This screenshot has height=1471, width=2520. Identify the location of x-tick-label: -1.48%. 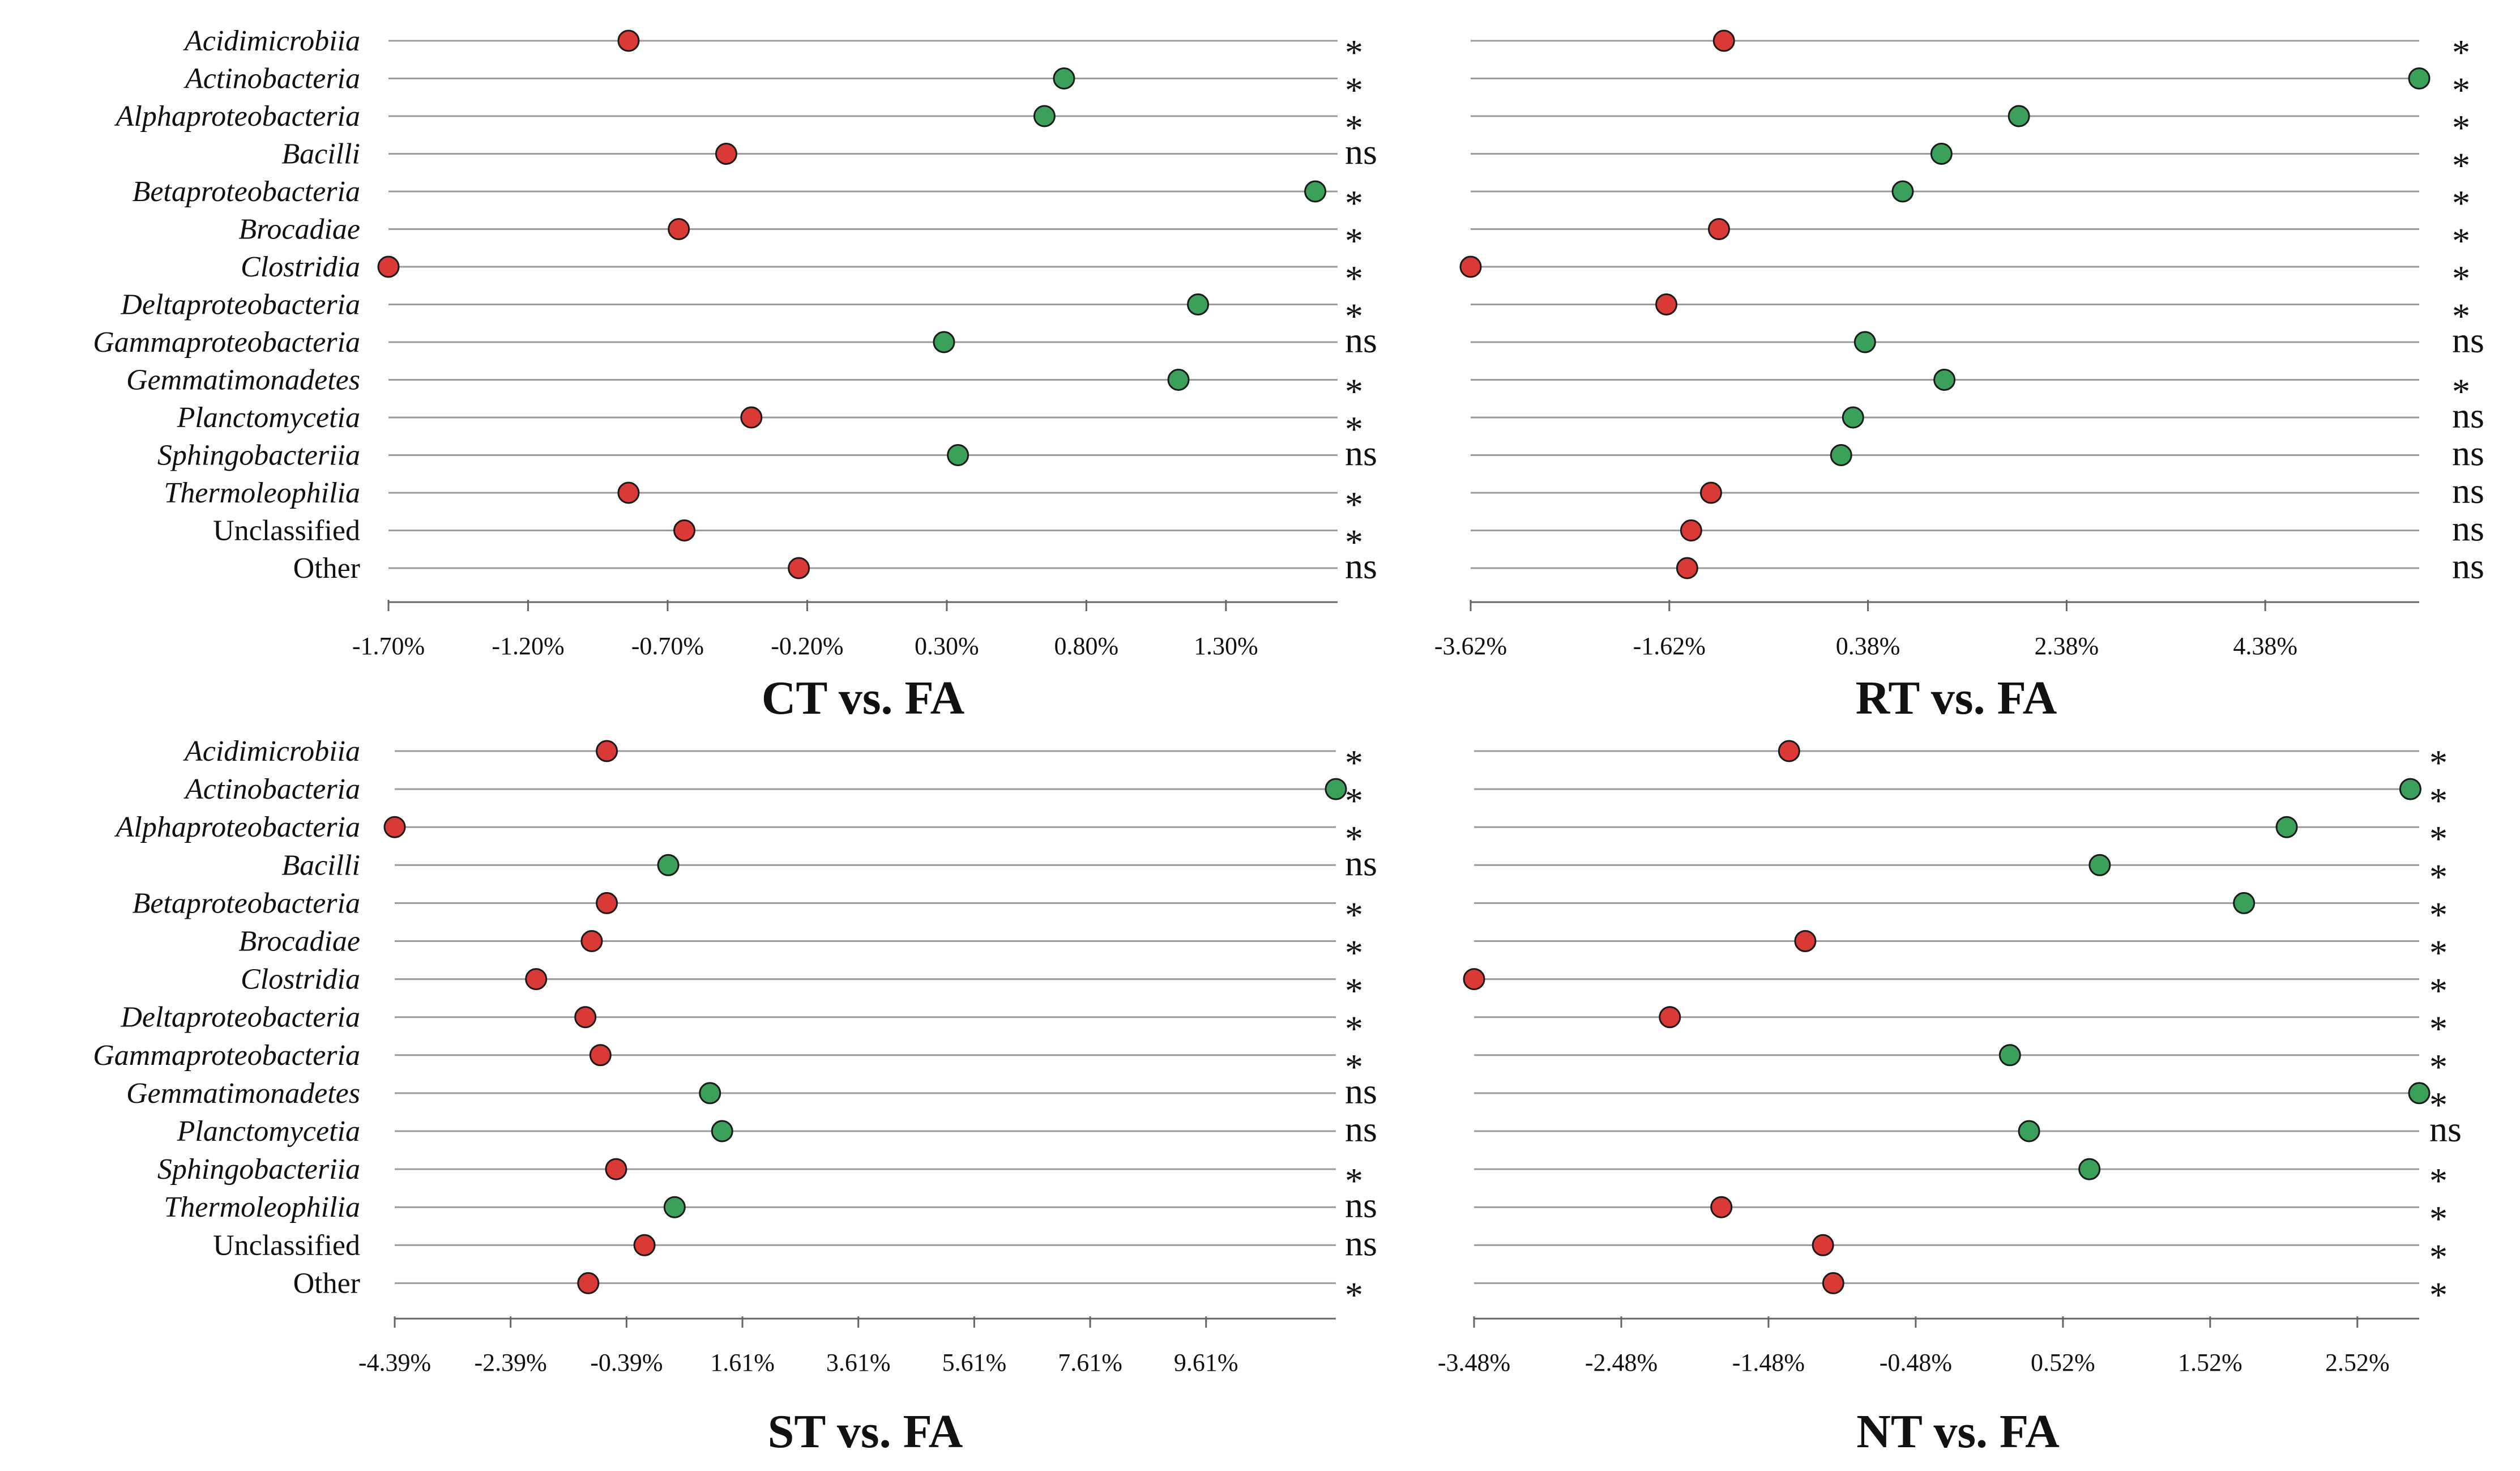
(1768, 1362).